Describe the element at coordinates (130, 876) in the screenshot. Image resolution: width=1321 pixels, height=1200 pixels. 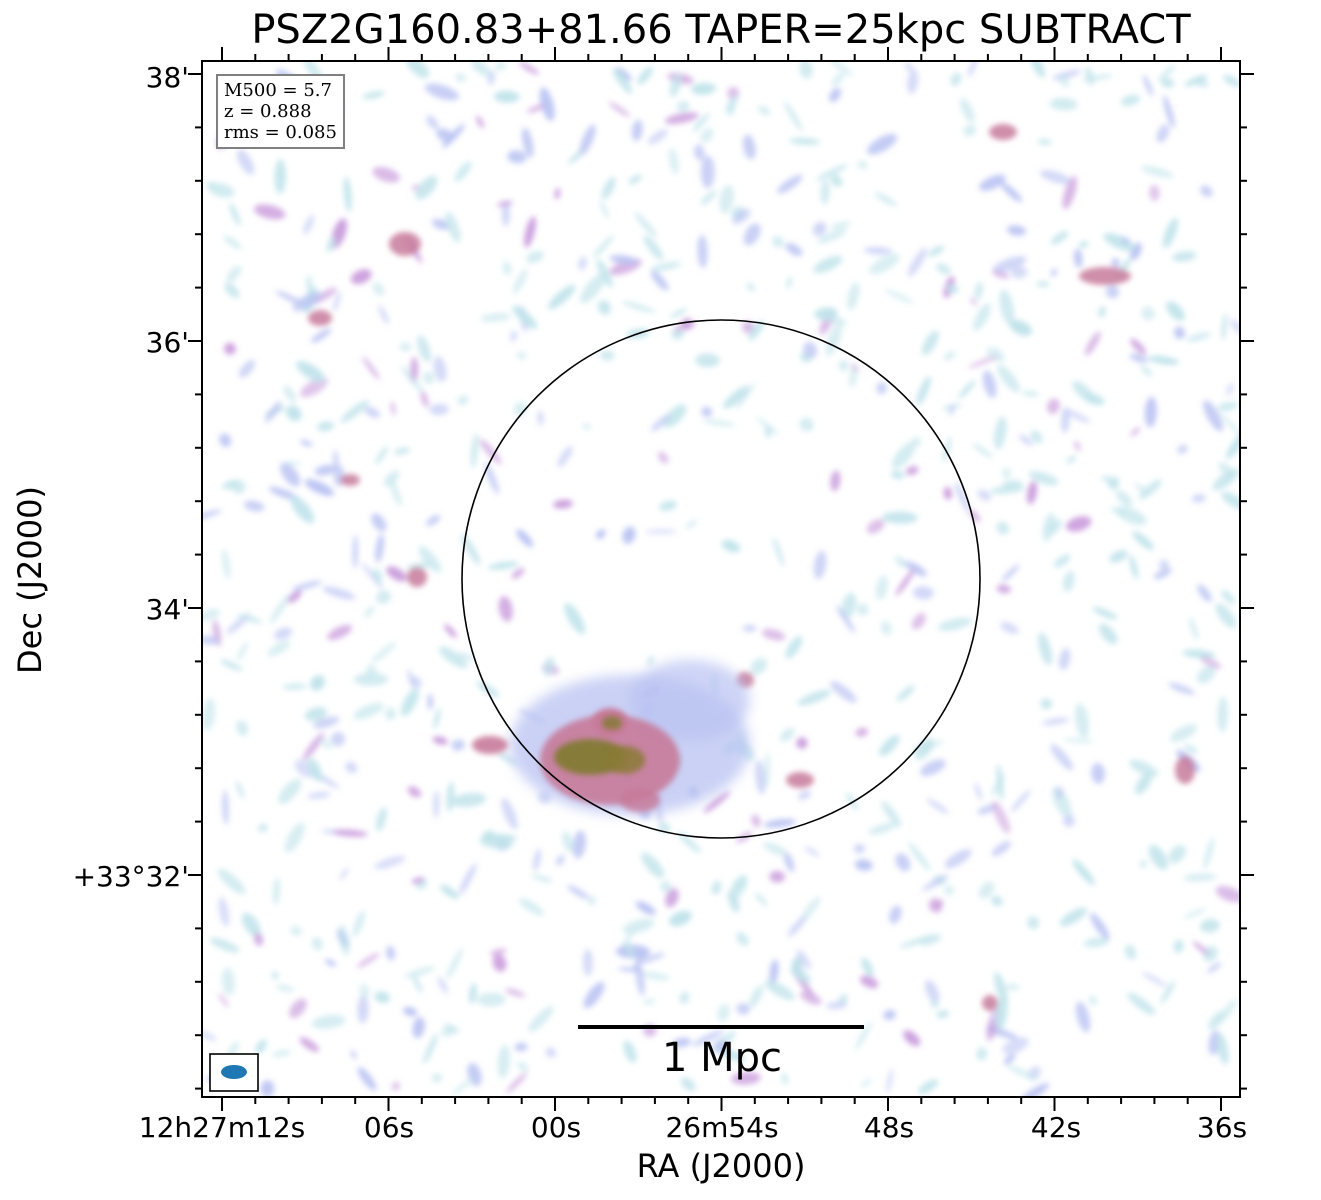
I see `y-tick-label: +33°32'` at that location.